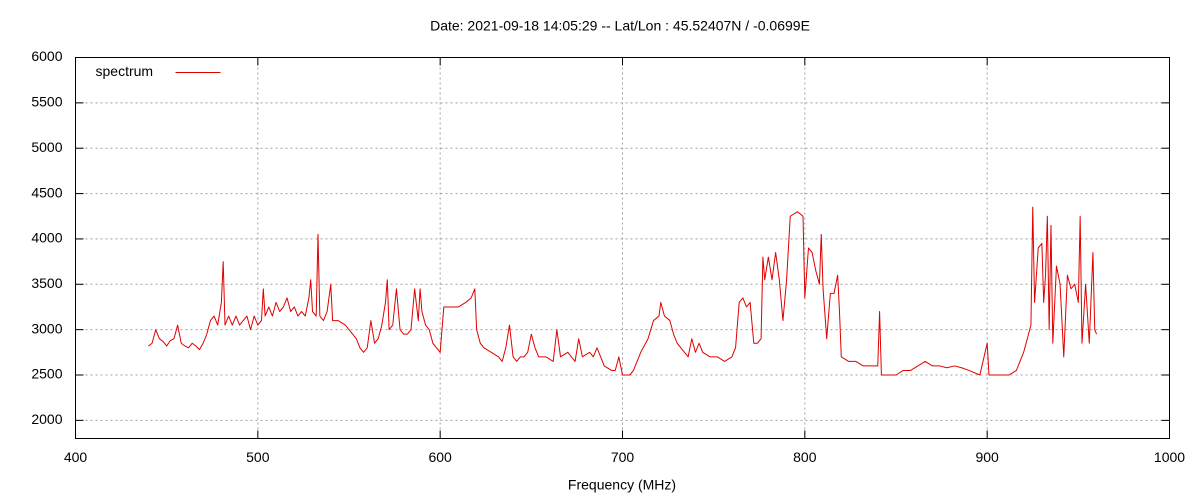  I want to click on y-tick-label: 2500, so click(46, 374).